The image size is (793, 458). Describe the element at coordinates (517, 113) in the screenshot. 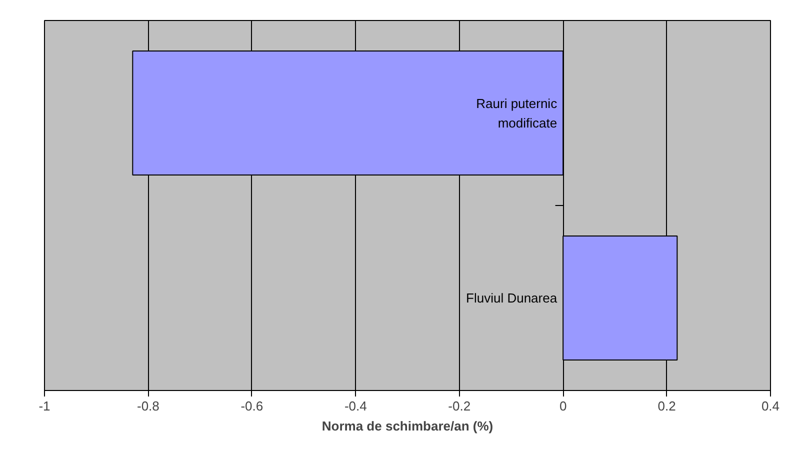

I see `y-tick-label: Rauri puternic modificate` at that location.